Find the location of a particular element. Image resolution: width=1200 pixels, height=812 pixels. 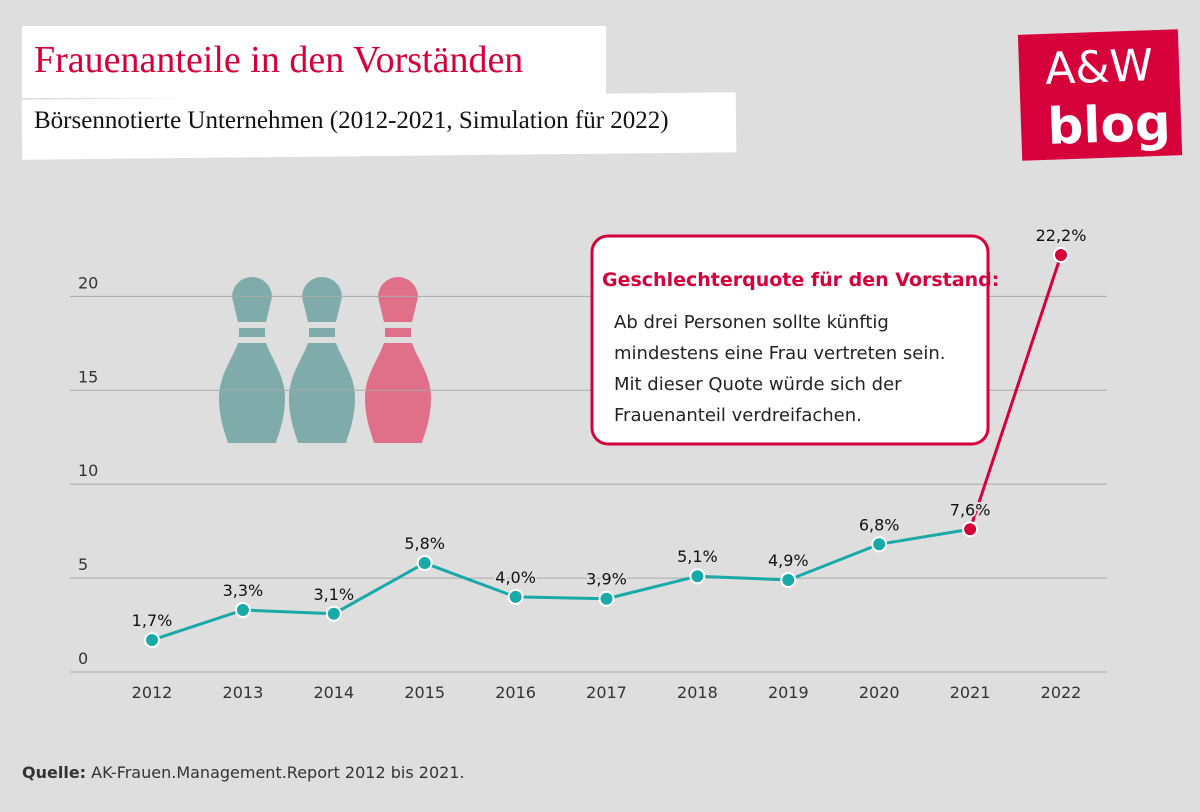

x-tick-label: 2016 is located at coordinates (515, 692).